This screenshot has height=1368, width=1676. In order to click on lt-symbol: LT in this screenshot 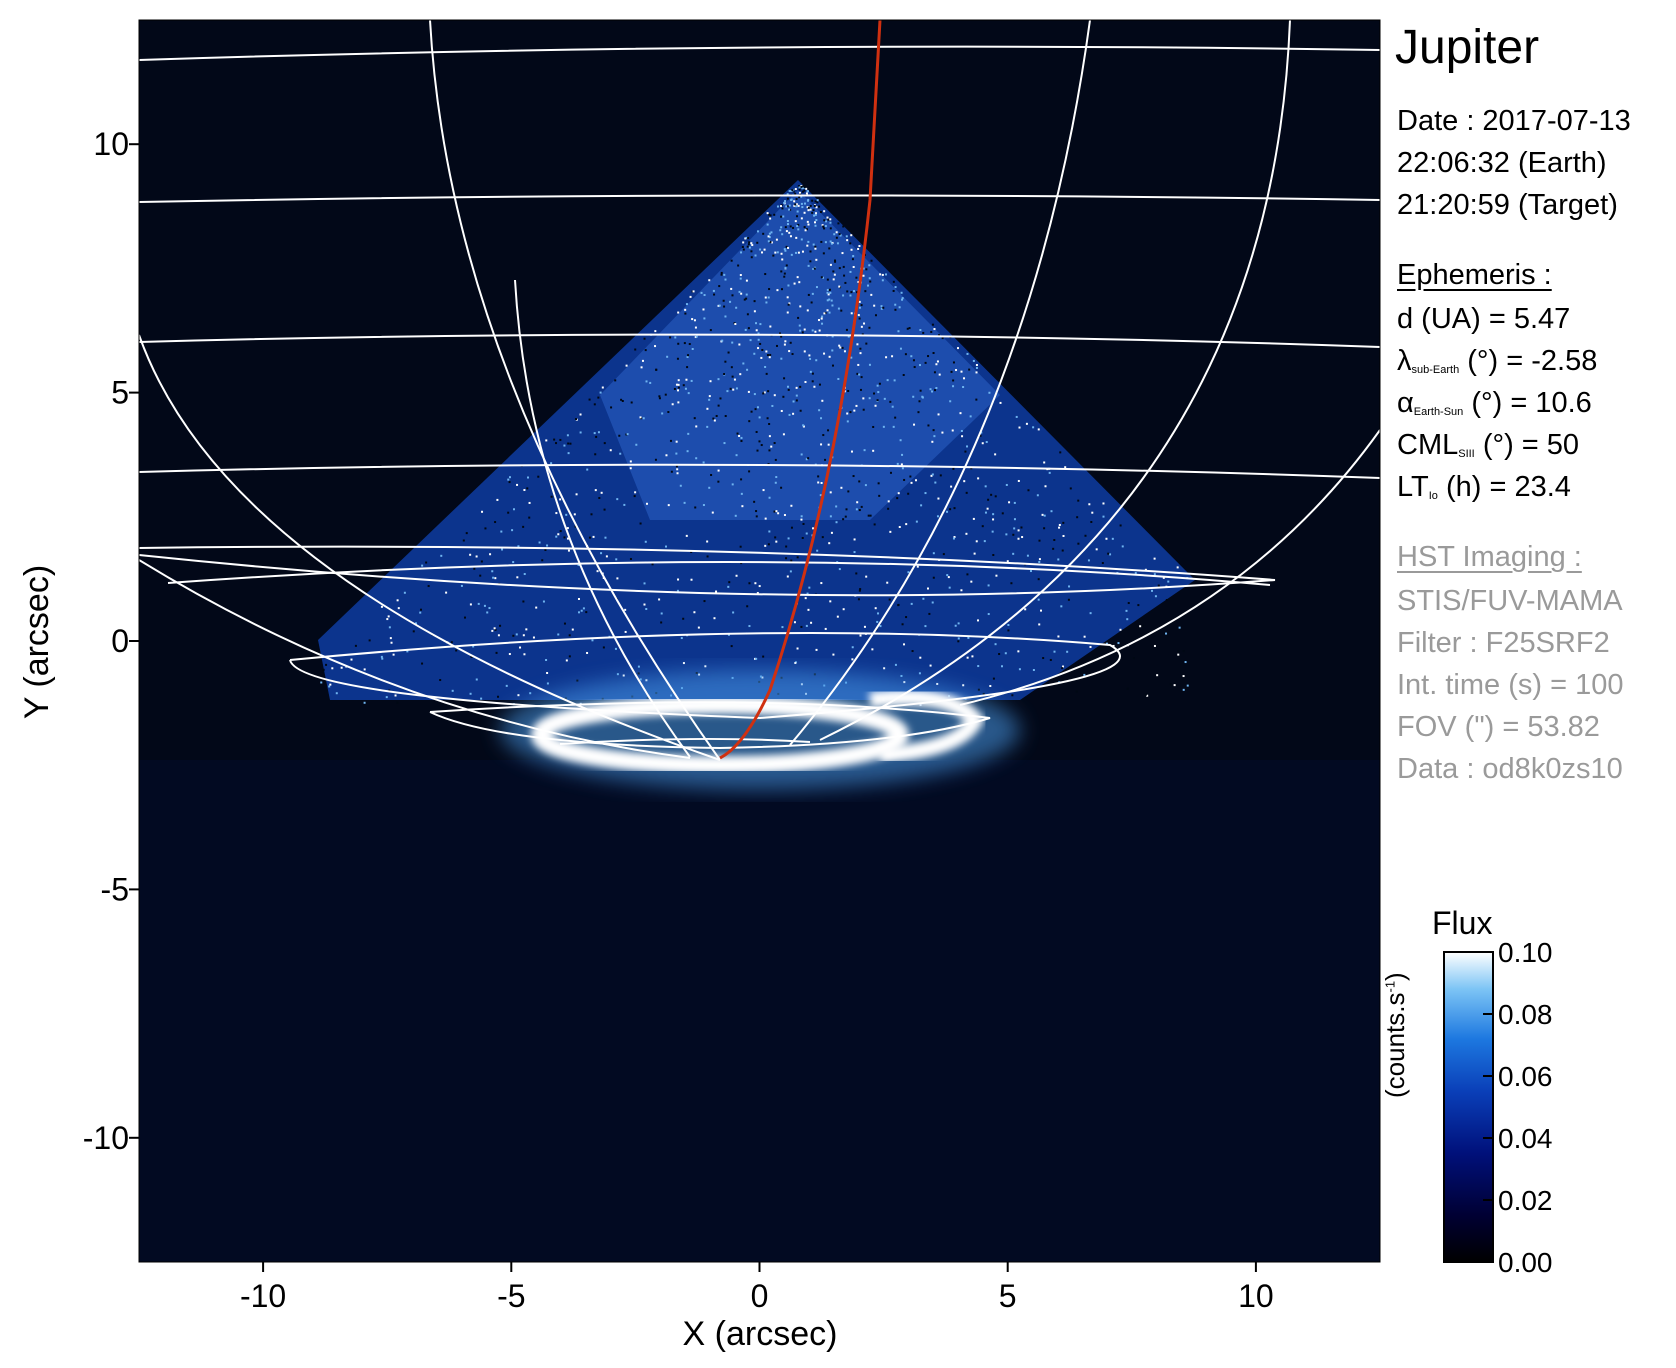, I will do `click(1413, 487)`.